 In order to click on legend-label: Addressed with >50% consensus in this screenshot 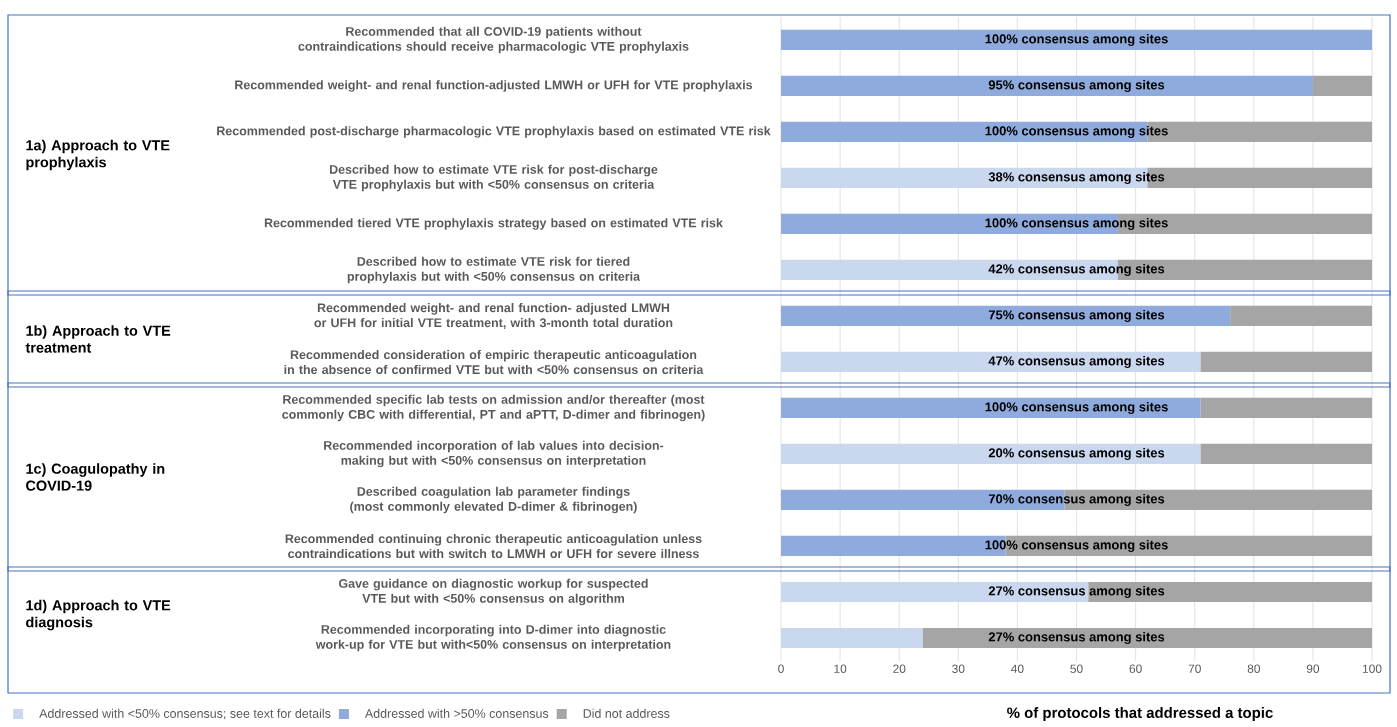, I will do `click(456, 713)`.